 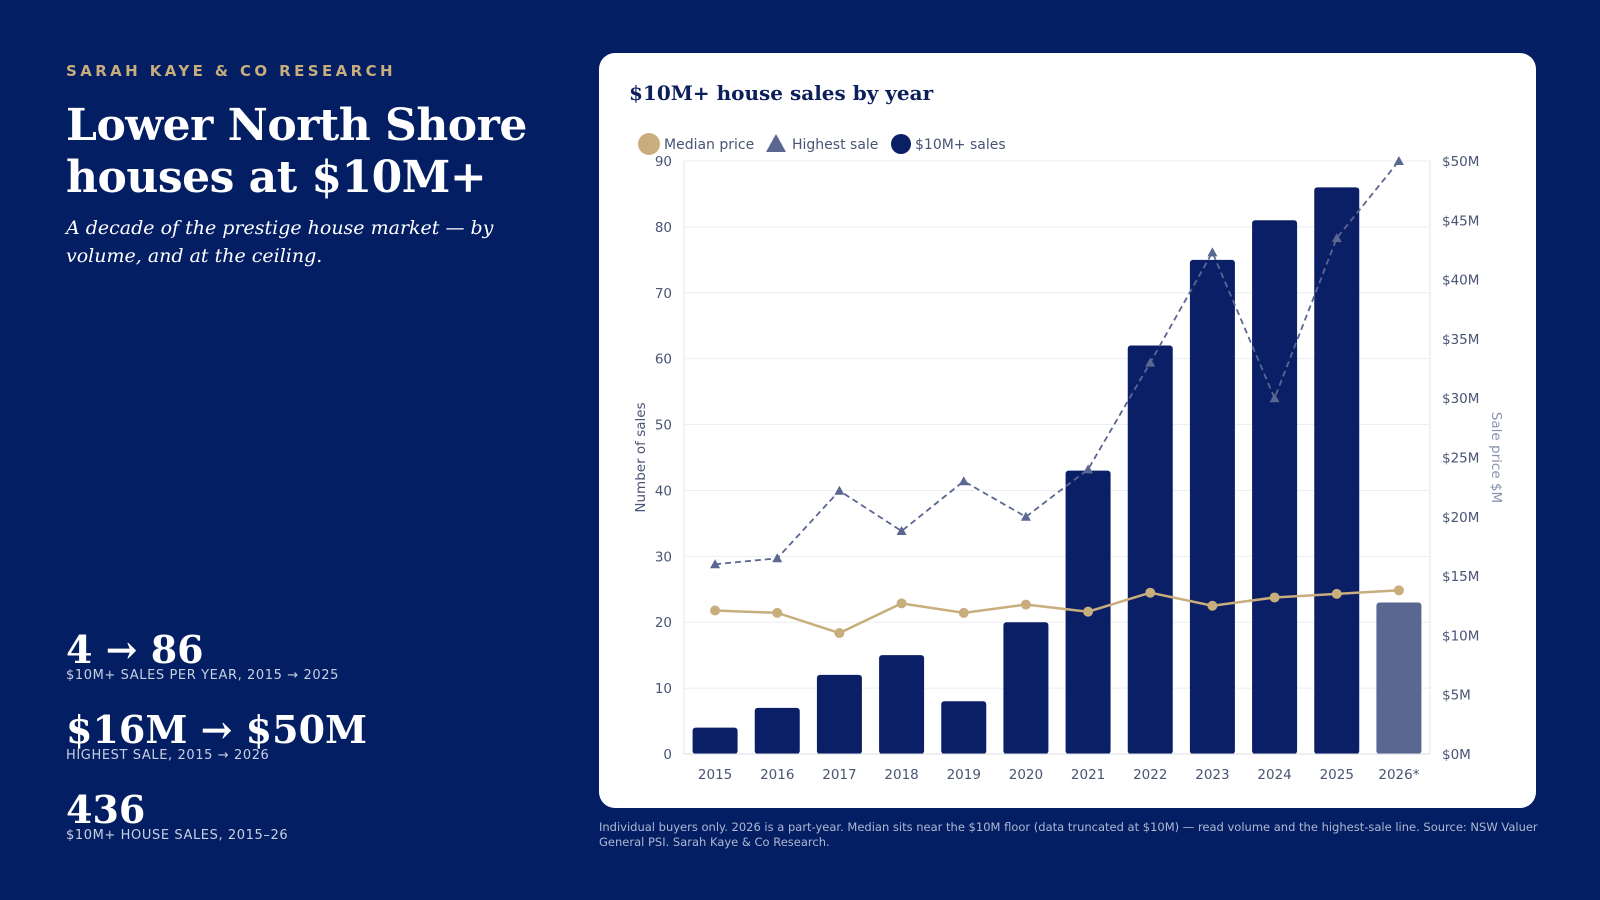 I want to click on x-tick-label: 2019, so click(x=964, y=775).